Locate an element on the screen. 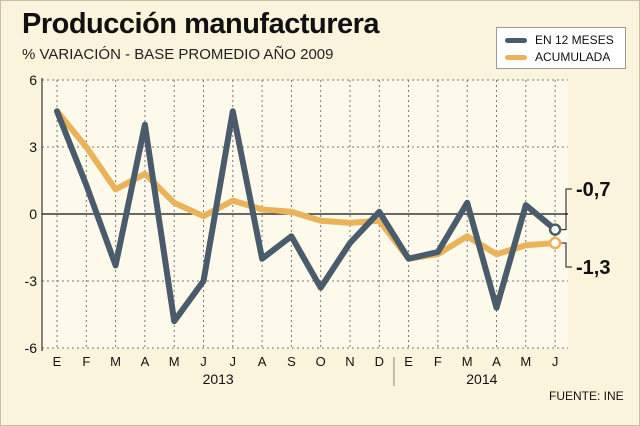 The width and height of the screenshot is (640, 426). year-label: 2013 is located at coordinates (218, 379).